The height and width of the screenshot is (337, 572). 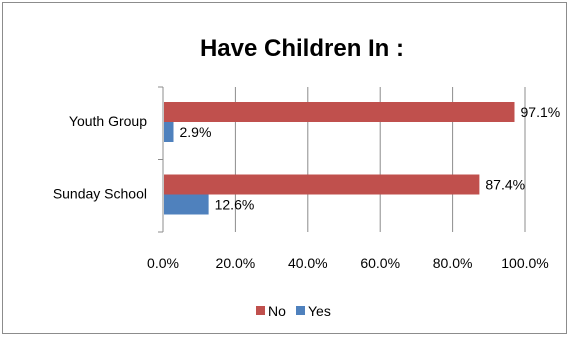 I want to click on category-label: Youth Group, so click(x=108, y=121).